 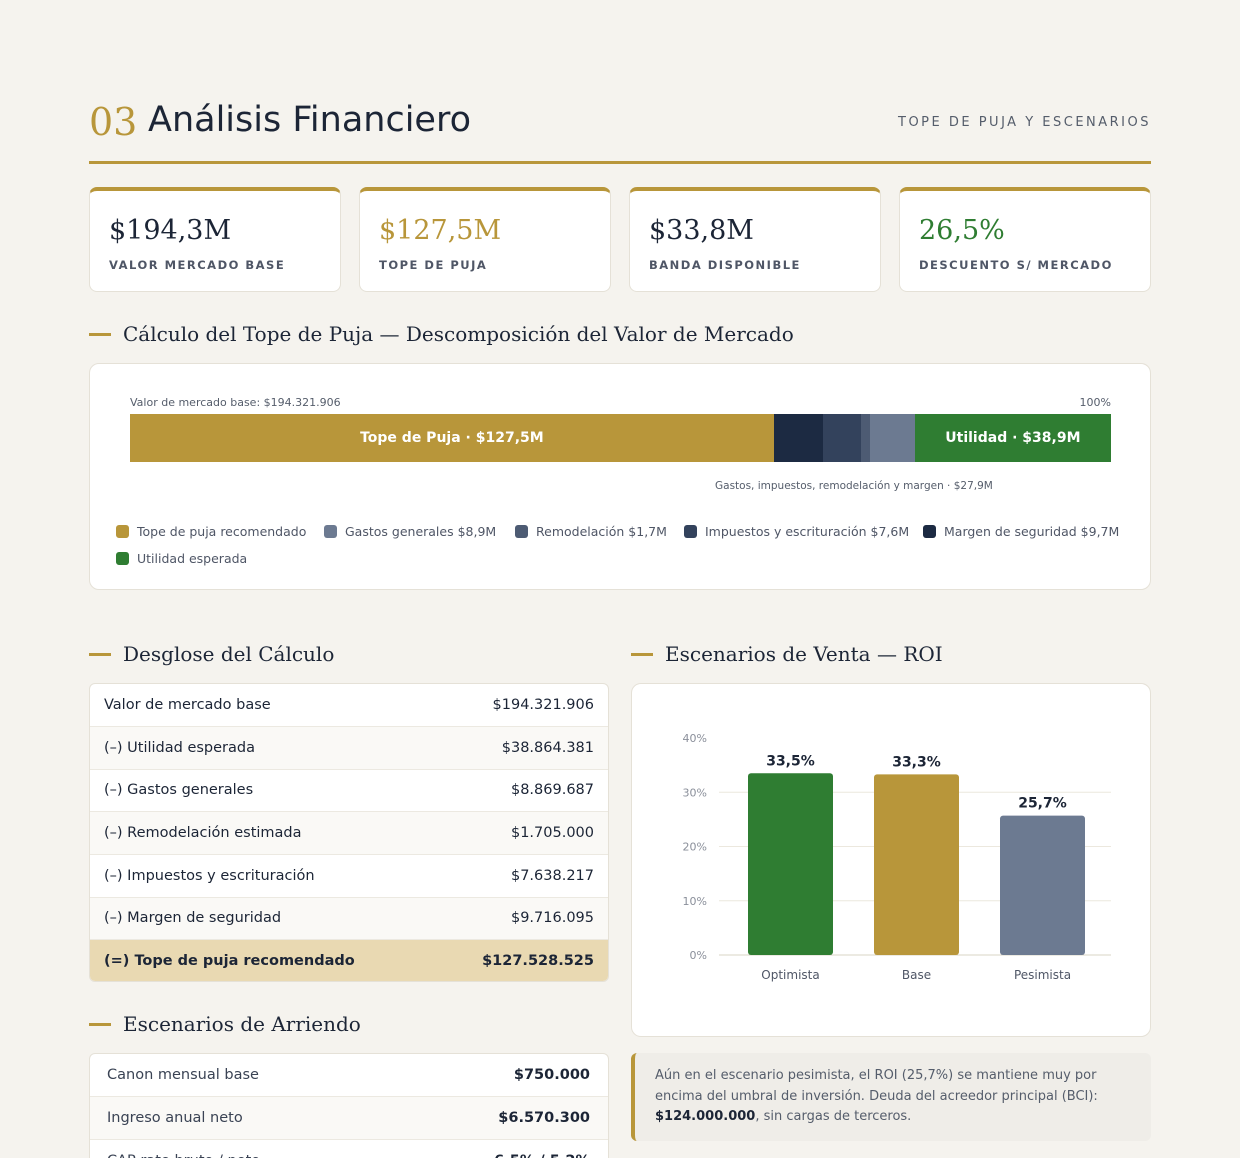 What do you see at coordinates (542, 1149) in the screenshot?
I see `row-value: 6,5% / 5,2%` at bounding box center [542, 1149].